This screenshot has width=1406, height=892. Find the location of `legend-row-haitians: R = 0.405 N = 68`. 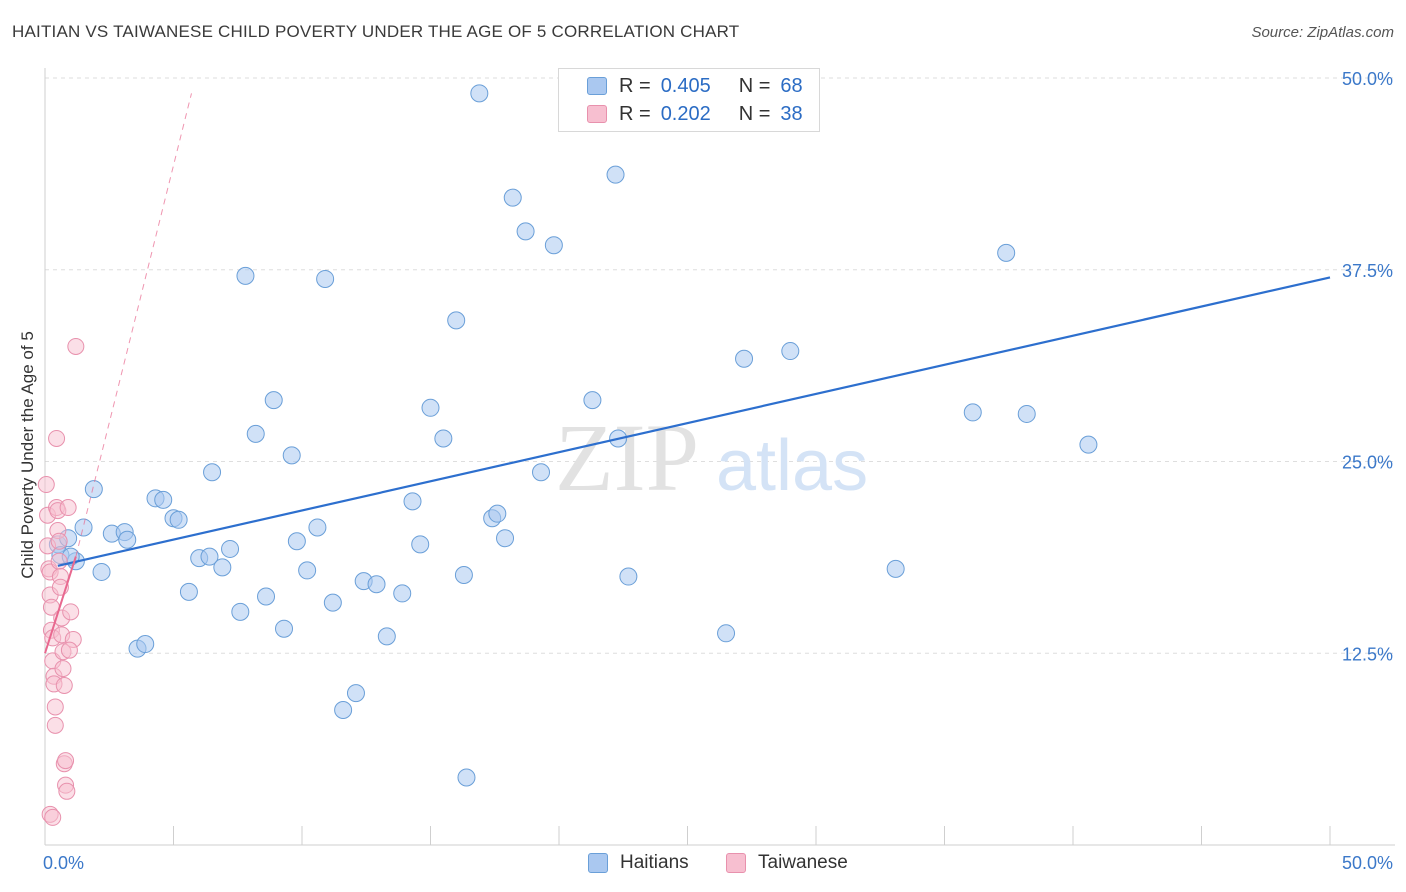

legend-row-haitians: R = 0.405 N = 68 is located at coordinates (681, 86).